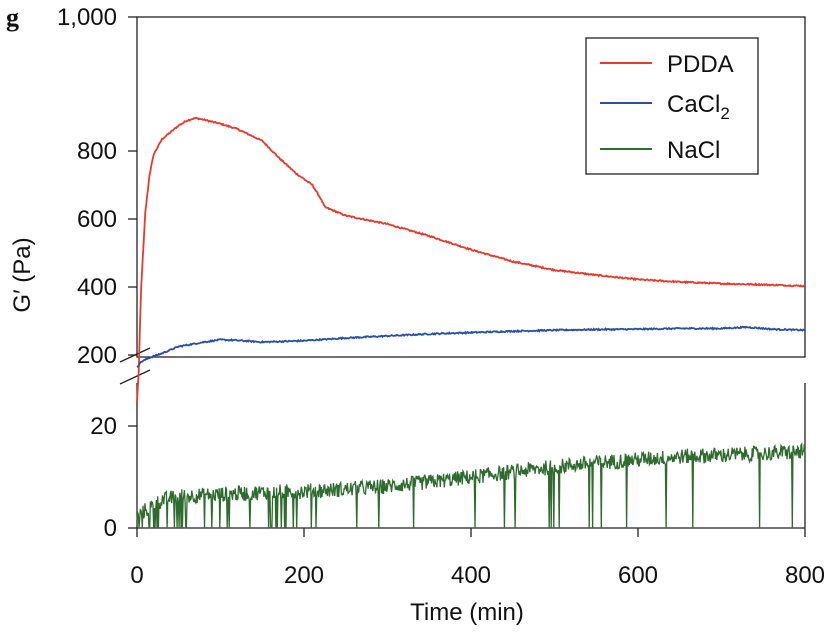 This screenshot has height=638, width=830. Describe the element at coordinates (110, 528) in the screenshot. I see `y-tick-label-lower: 0` at that location.